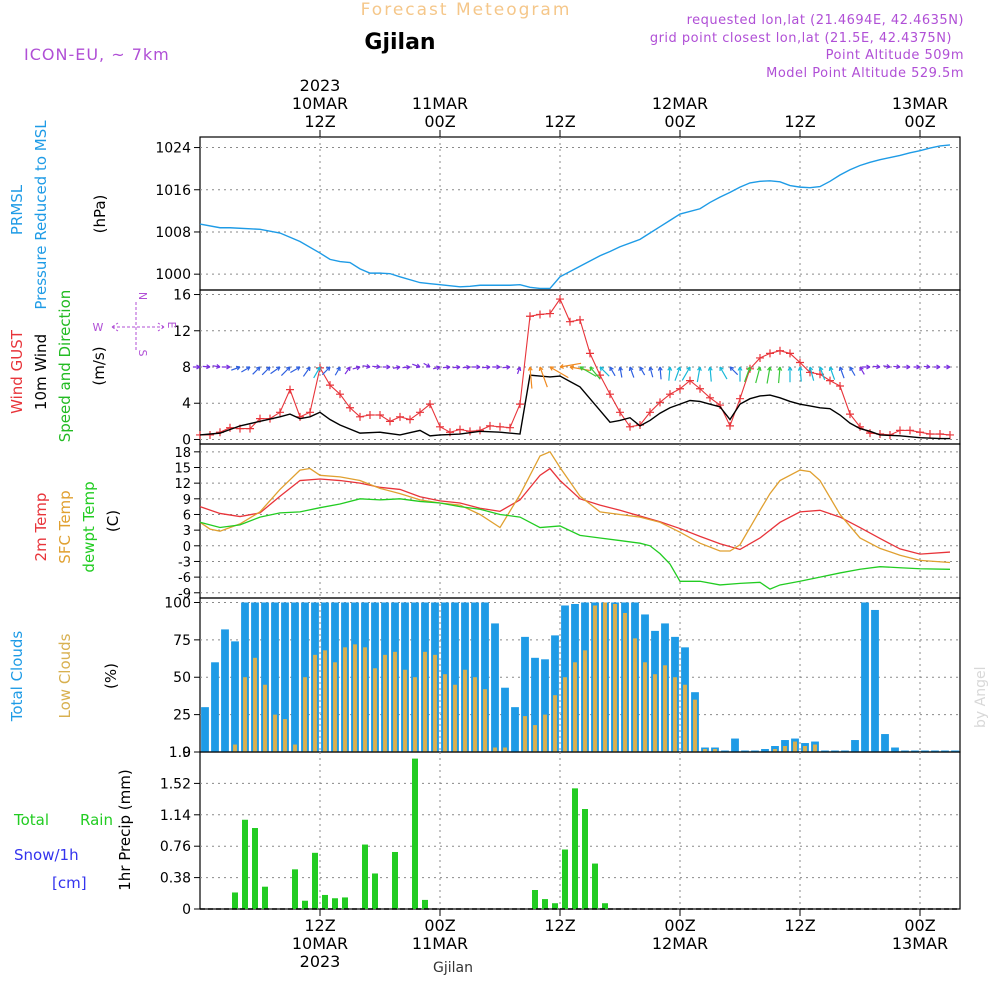 This screenshot has height=1000, width=1000. Describe the element at coordinates (96, 820) in the screenshot. I see `rain-label: Rain` at that location.